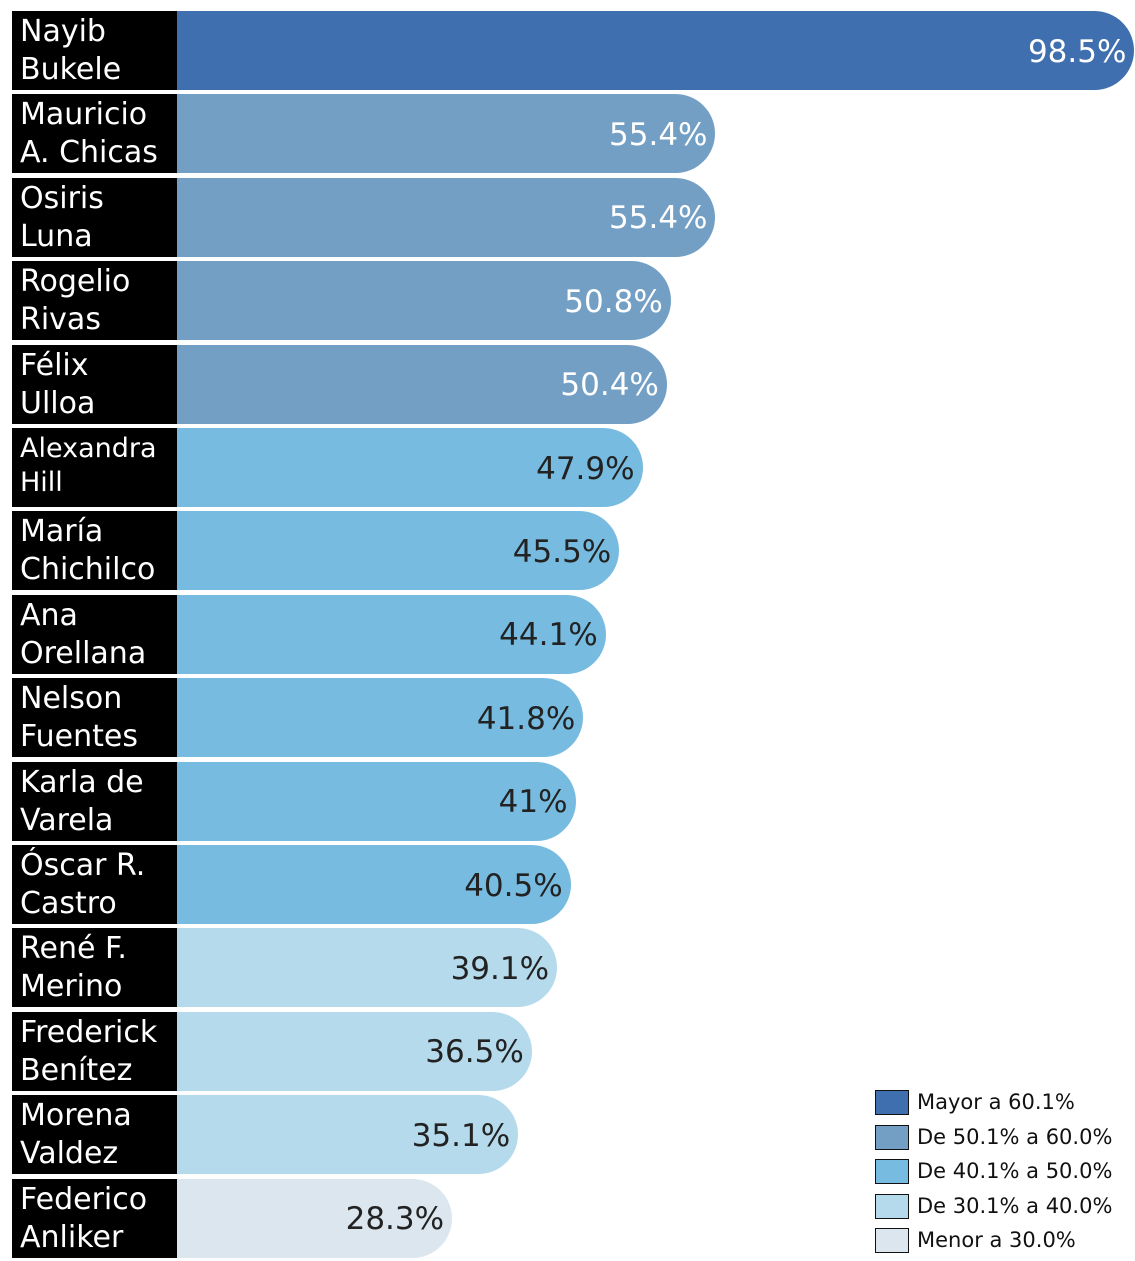 The image size is (1135, 1261). What do you see at coordinates (84, 115) in the screenshot?
I see `category-label-line: Mauricio` at bounding box center [84, 115].